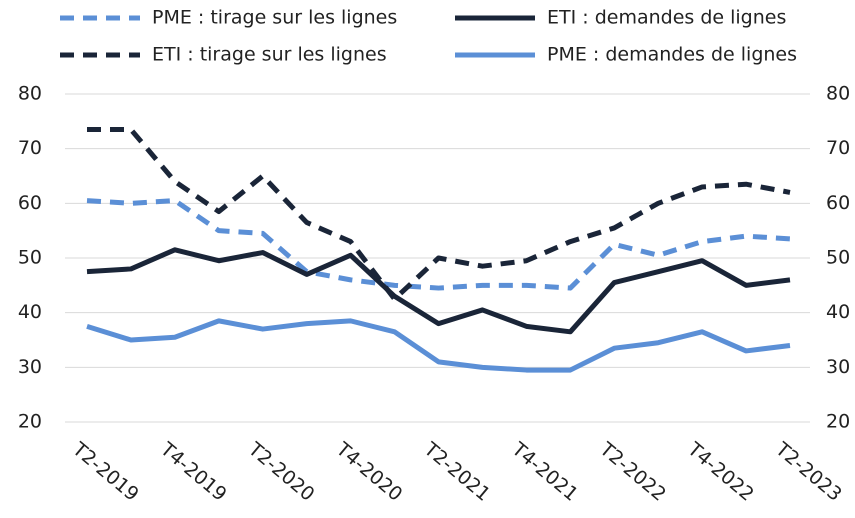 This screenshot has height=518, width=855. Describe the element at coordinates (30, 258) in the screenshot. I see `y-tick-label: 50` at that location.